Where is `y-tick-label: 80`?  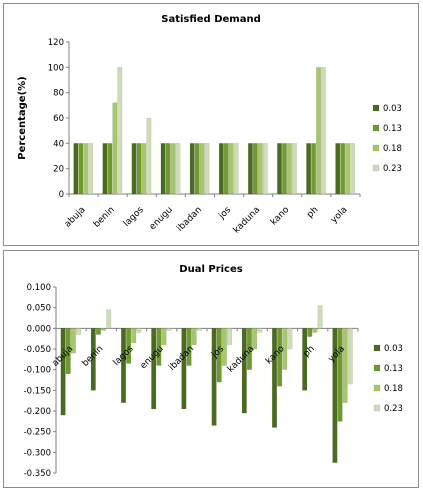 y-tick-label: 80 is located at coordinates (58, 94).